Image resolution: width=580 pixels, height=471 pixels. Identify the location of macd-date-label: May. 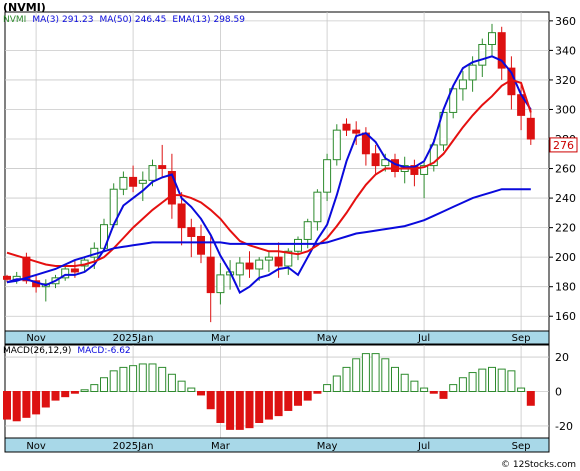
(327, 446).